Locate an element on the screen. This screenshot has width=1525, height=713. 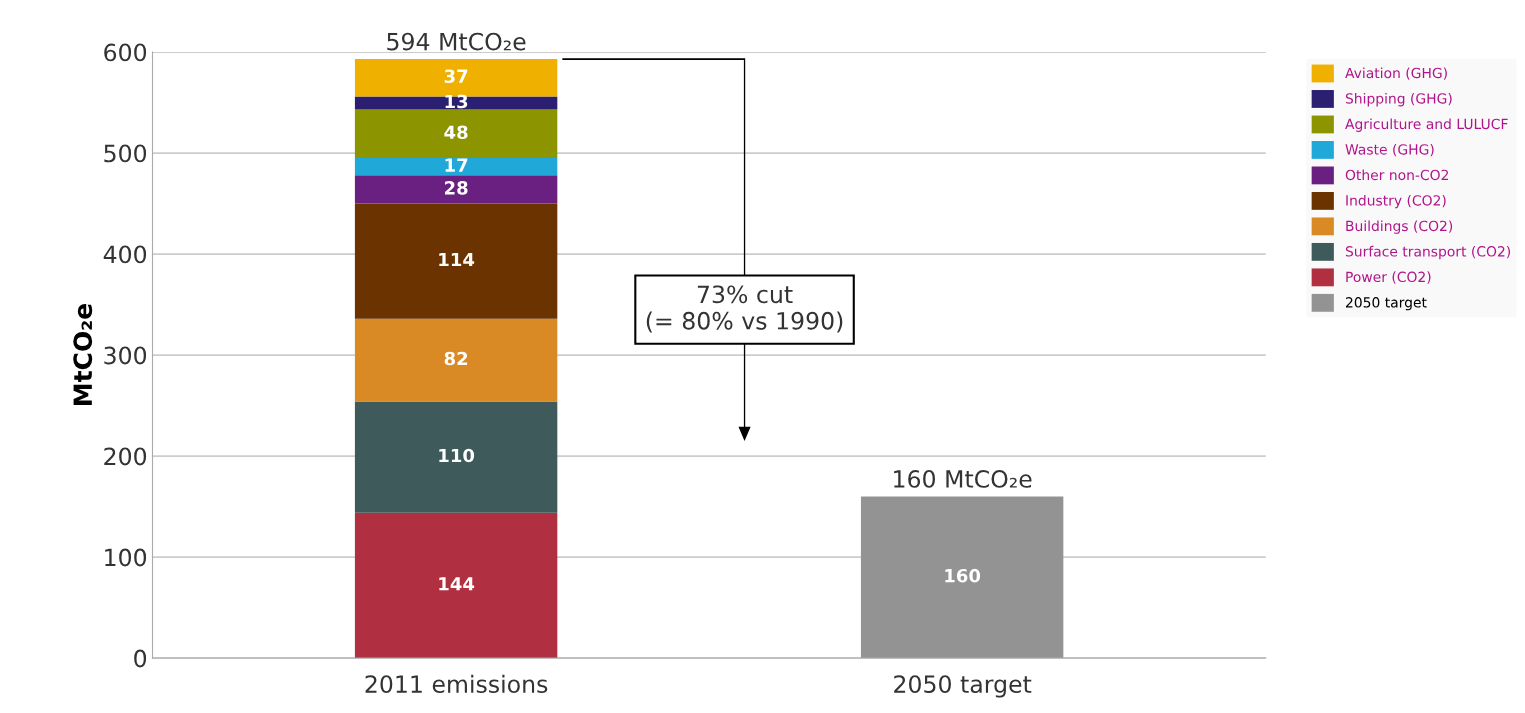
y-tick-label: 600 is located at coordinates (125, 52).